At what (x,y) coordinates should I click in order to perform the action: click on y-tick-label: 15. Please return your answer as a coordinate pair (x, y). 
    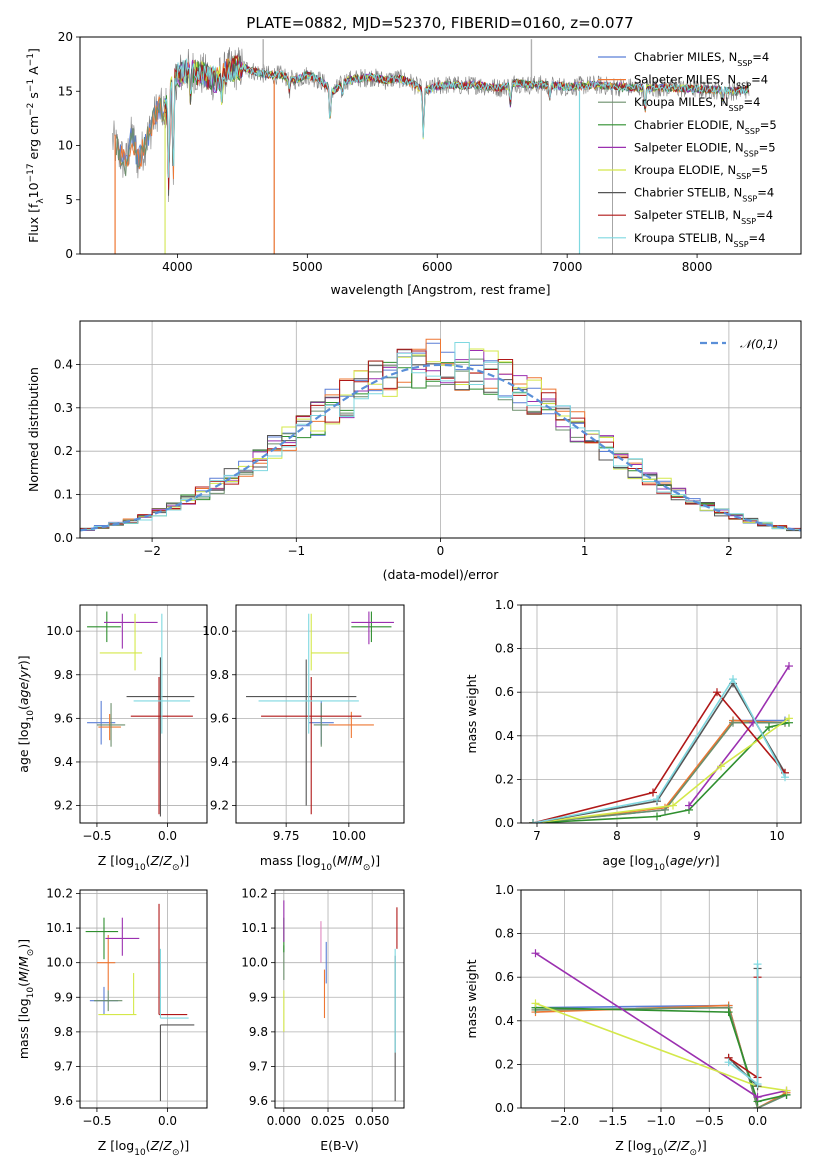
    Looking at the image, I should click on (65, 91).